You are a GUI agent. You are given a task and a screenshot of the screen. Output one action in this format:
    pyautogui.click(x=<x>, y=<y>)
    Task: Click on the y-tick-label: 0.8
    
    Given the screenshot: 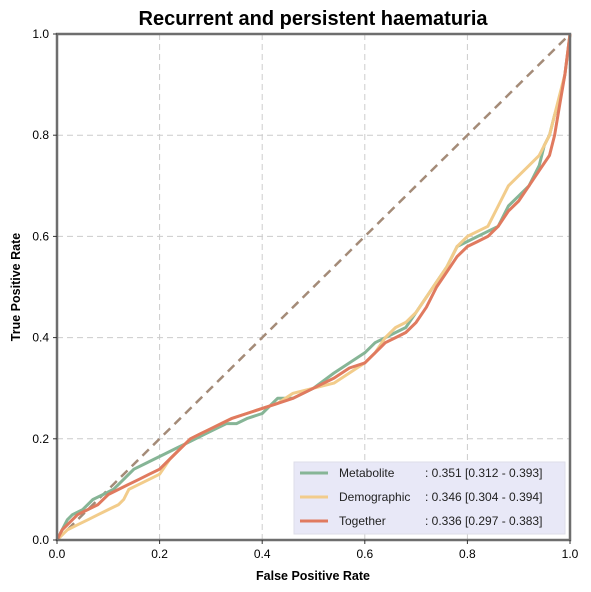 What is the action you would take?
    pyautogui.click(x=40, y=135)
    